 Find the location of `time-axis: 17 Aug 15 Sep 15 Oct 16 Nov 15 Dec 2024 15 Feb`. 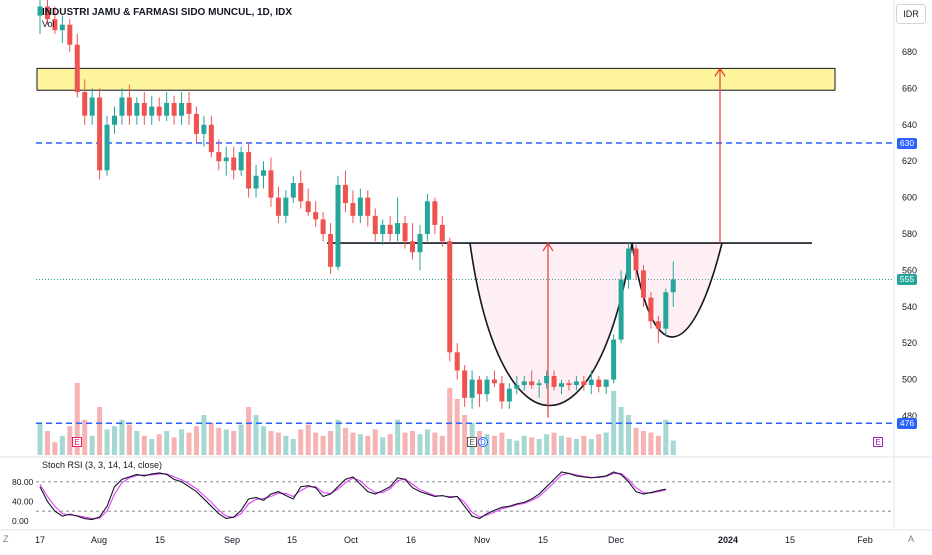

time-axis: 17 Aug 15 Sep 15 Oct 16 Nov 15 Dec 2024 15 Feb is located at coordinates (454, 540).